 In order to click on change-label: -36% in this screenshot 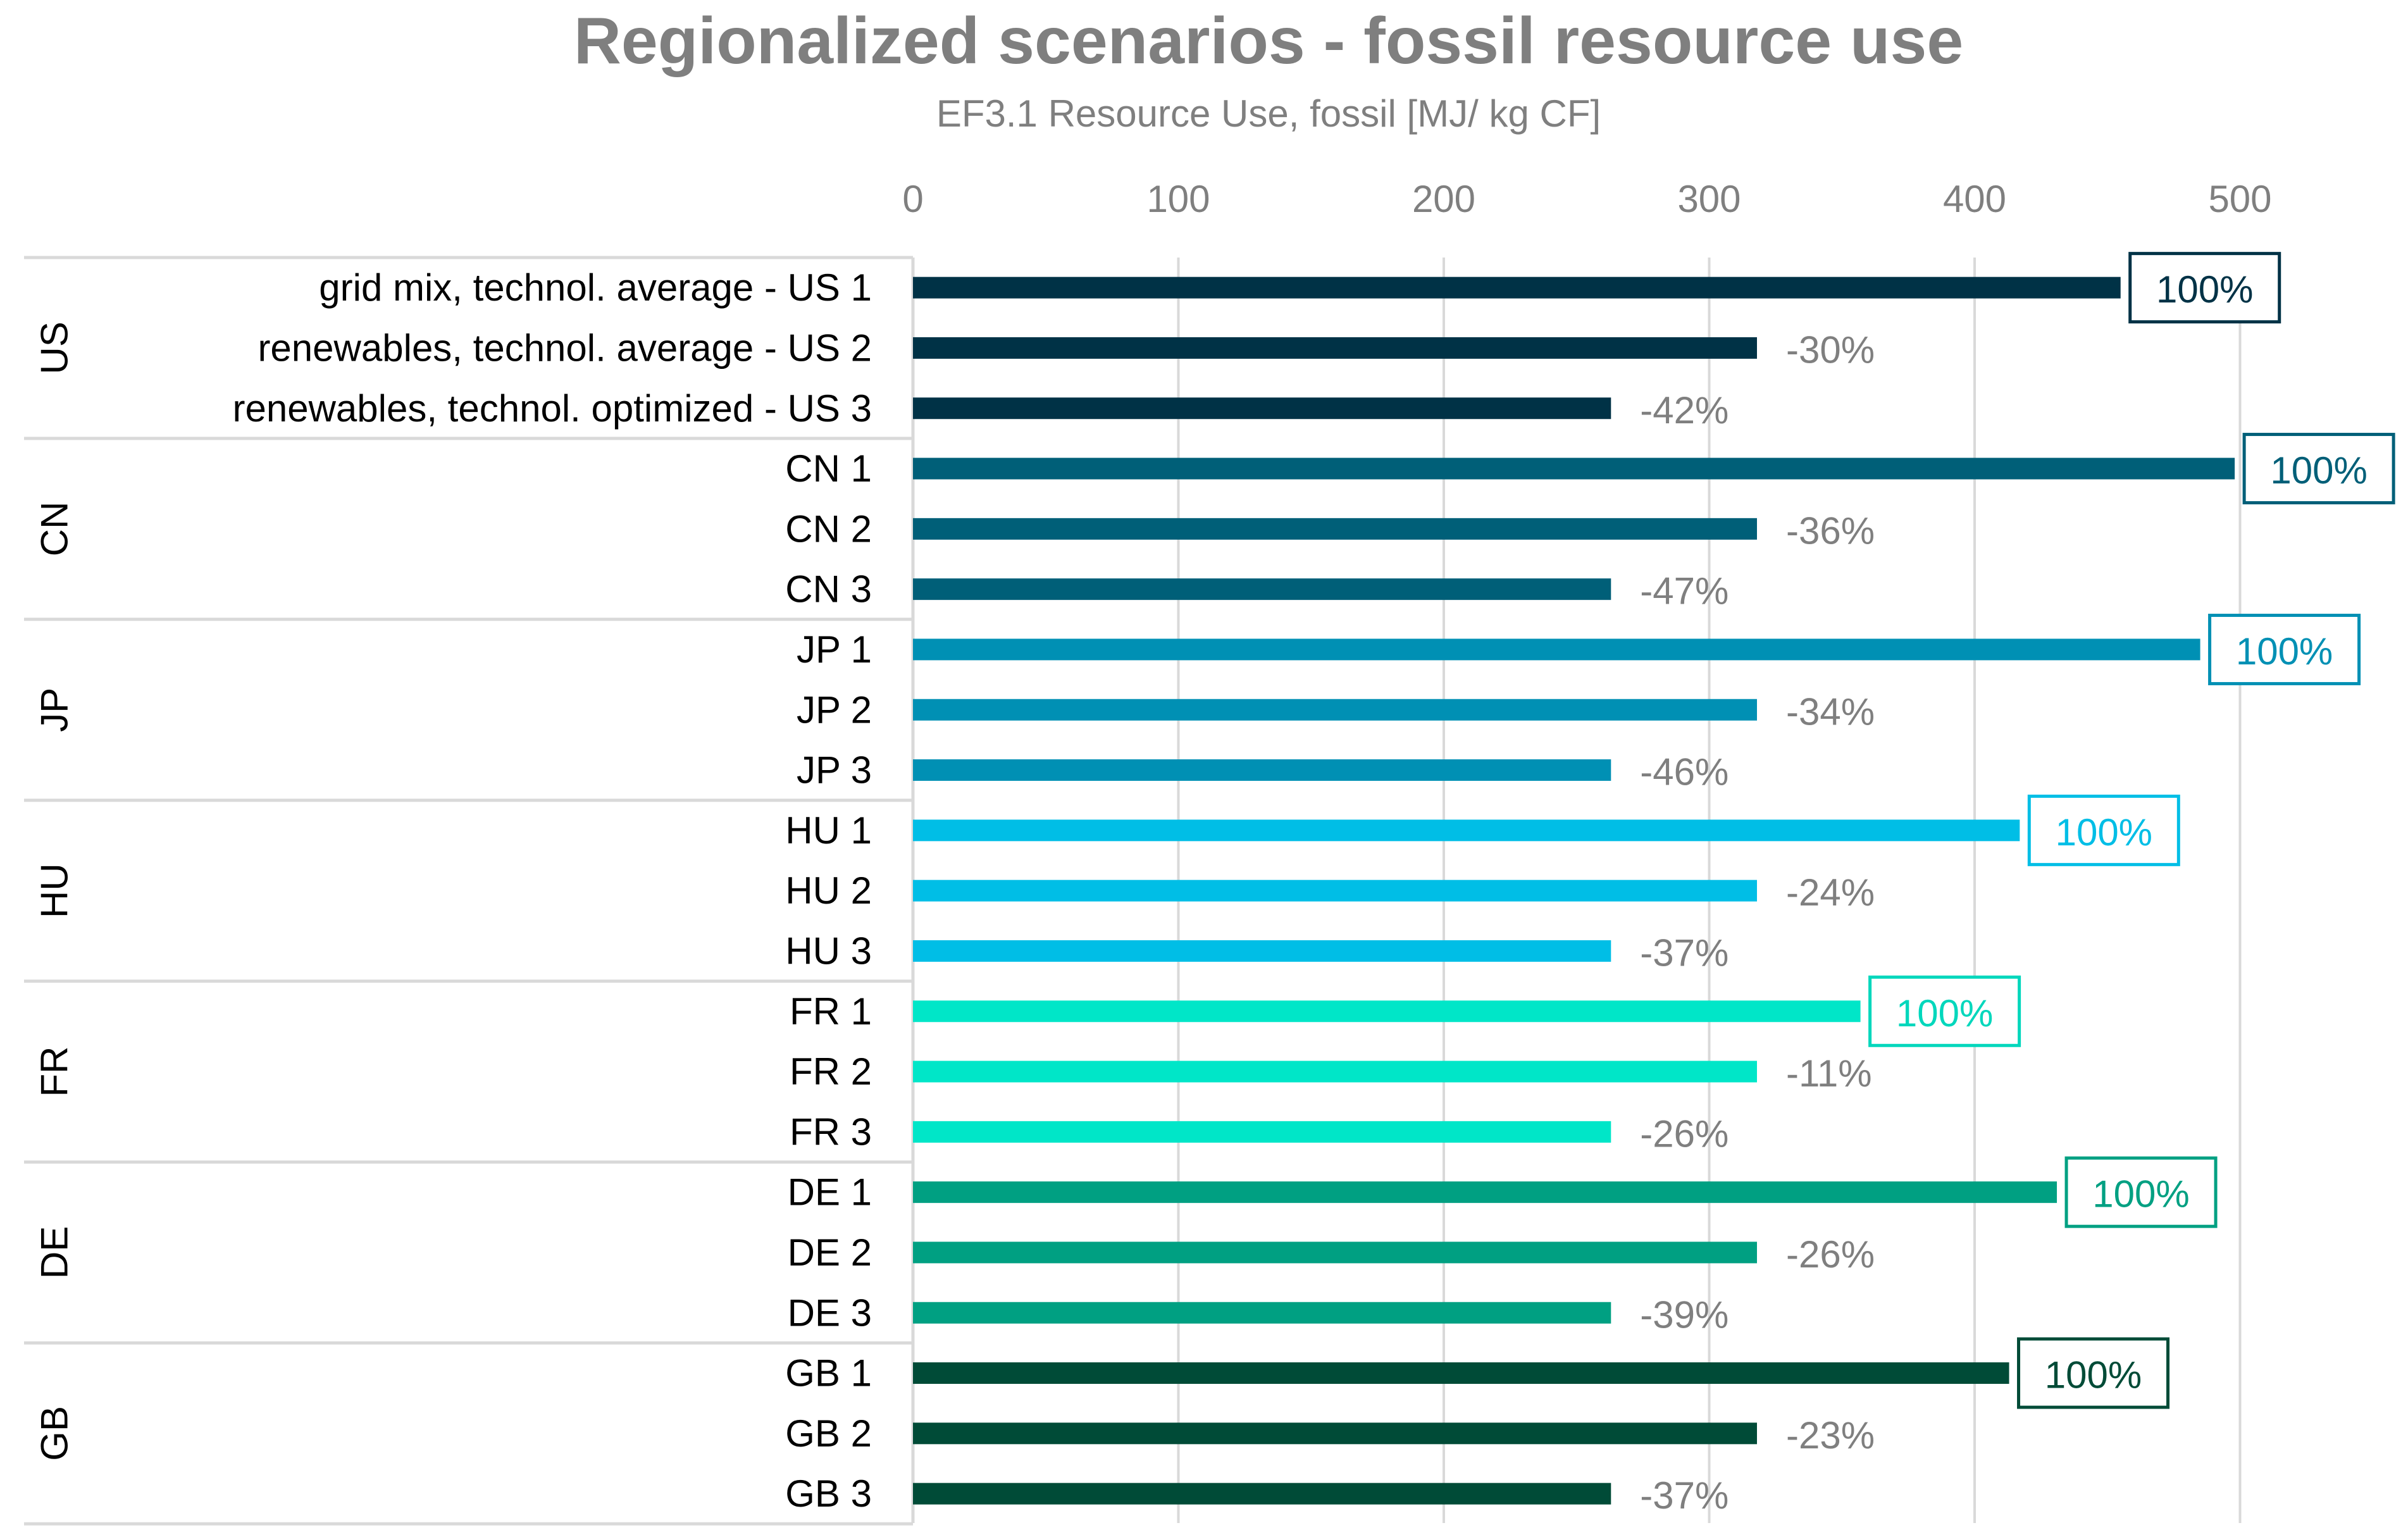, I will do `click(1830, 530)`.